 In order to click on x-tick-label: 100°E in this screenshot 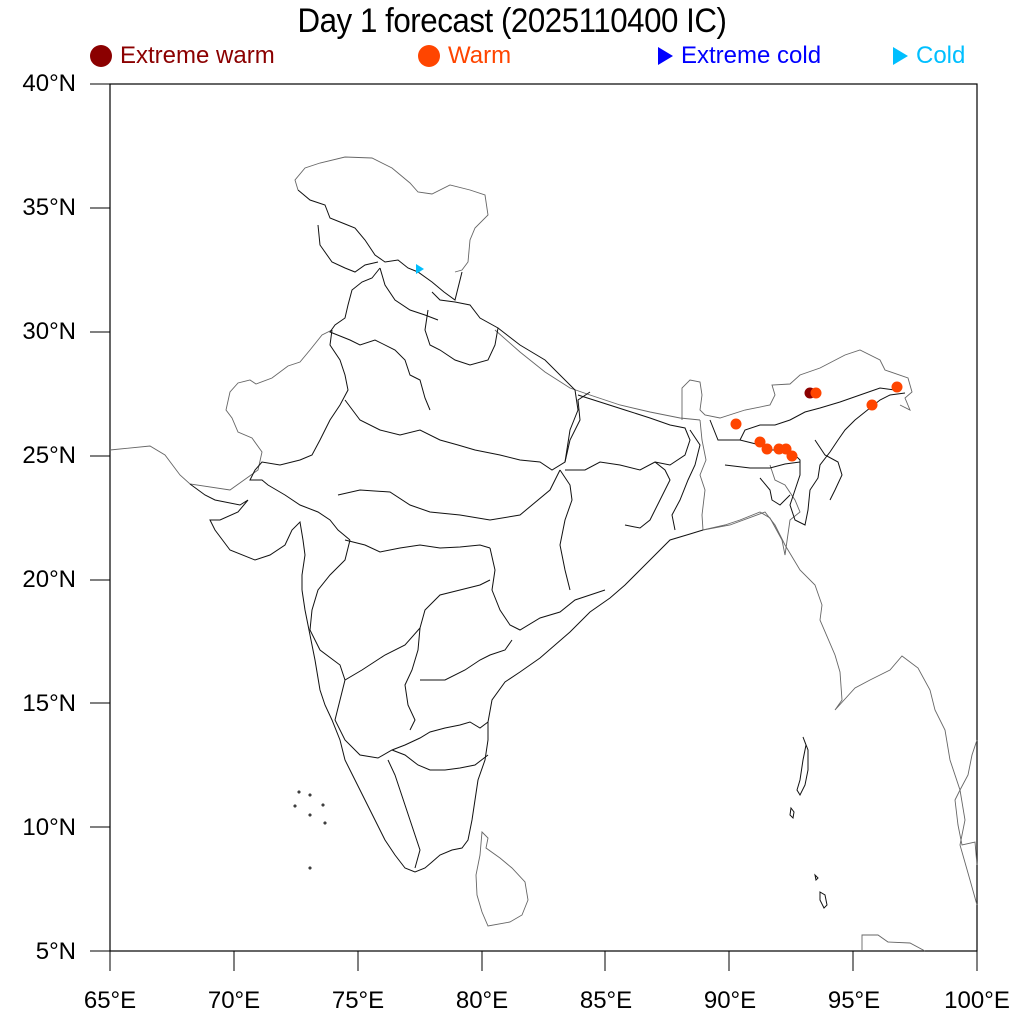, I will do `click(977, 1000)`.